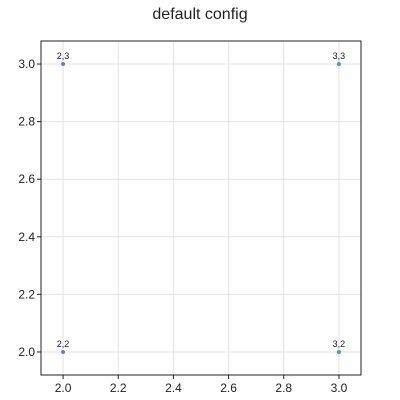 This screenshot has height=400, width=400. Describe the element at coordinates (63, 388) in the screenshot. I see `x-tick-label: 2.0` at that location.